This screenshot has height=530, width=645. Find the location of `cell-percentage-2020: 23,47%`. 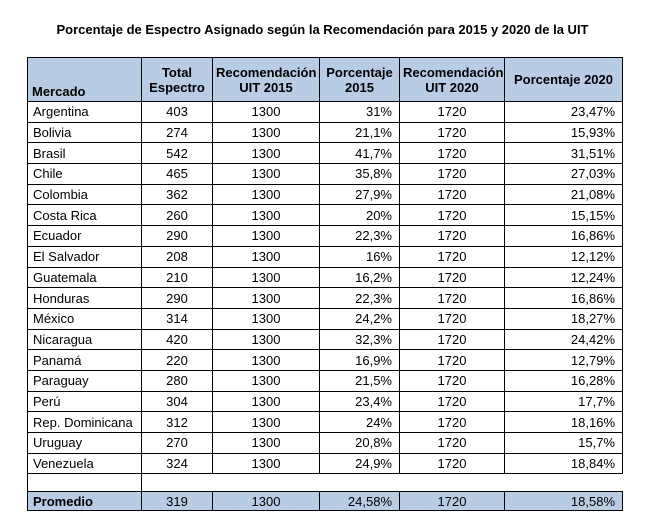

cell-percentage-2020: 23,47% is located at coordinates (563, 112).